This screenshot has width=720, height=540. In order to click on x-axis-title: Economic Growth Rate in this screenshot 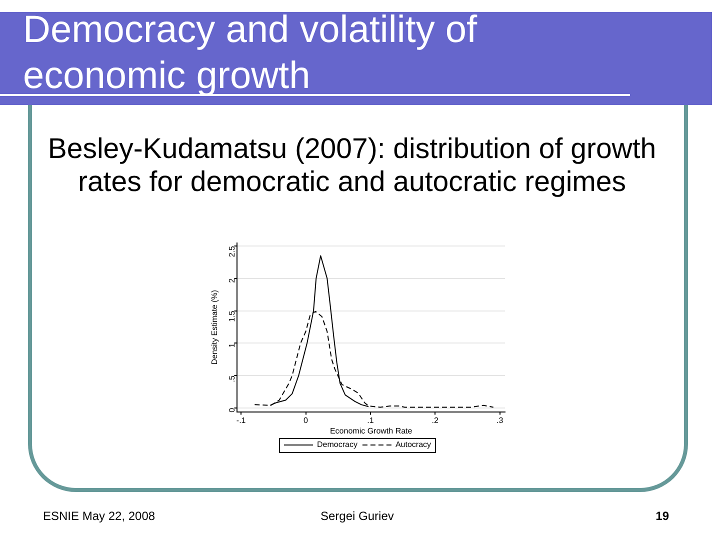, I will do `click(371, 431)`.